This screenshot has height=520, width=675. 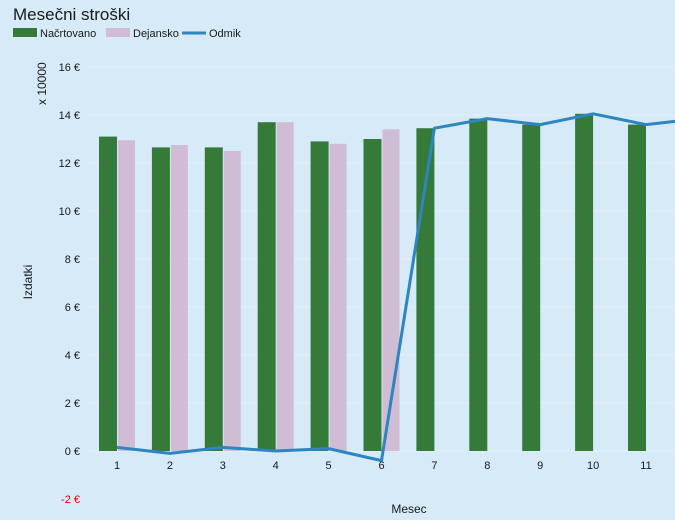 What do you see at coordinates (69, 68) in the screenshot?
I see `y-tick-label: 16 €` at bounding box center [69, 68].